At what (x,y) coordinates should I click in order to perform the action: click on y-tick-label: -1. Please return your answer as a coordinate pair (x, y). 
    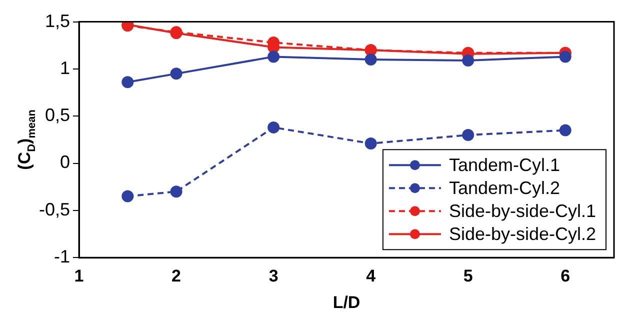
    Looking at the image, I should click on (62, 256).